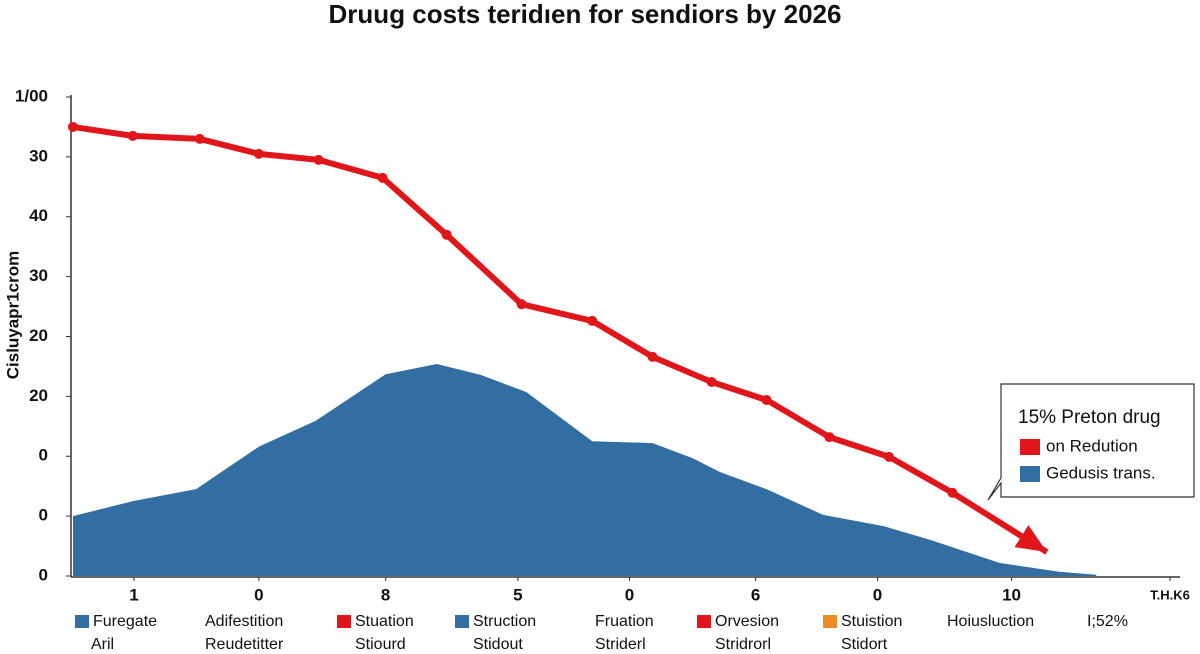 The image size is (1200, 654). What do you see at coordinates (38, 215) in the screenshot?
I see `y-tick-label: 40` at bounding box center [38, 215].